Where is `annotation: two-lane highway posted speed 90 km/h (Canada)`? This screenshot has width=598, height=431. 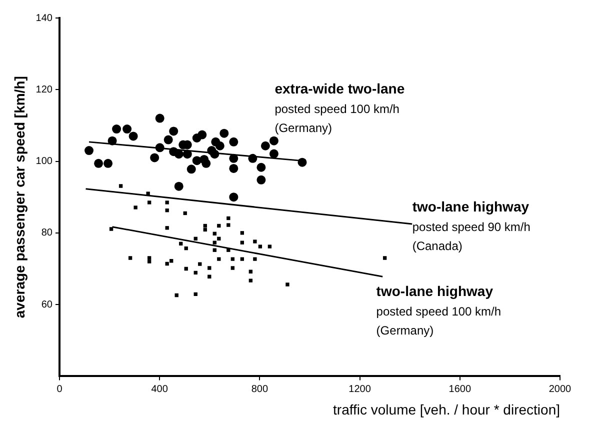
annotation: two-lane highway posted speed 90 km/h (Canada) is located at coordinates (471, 226).